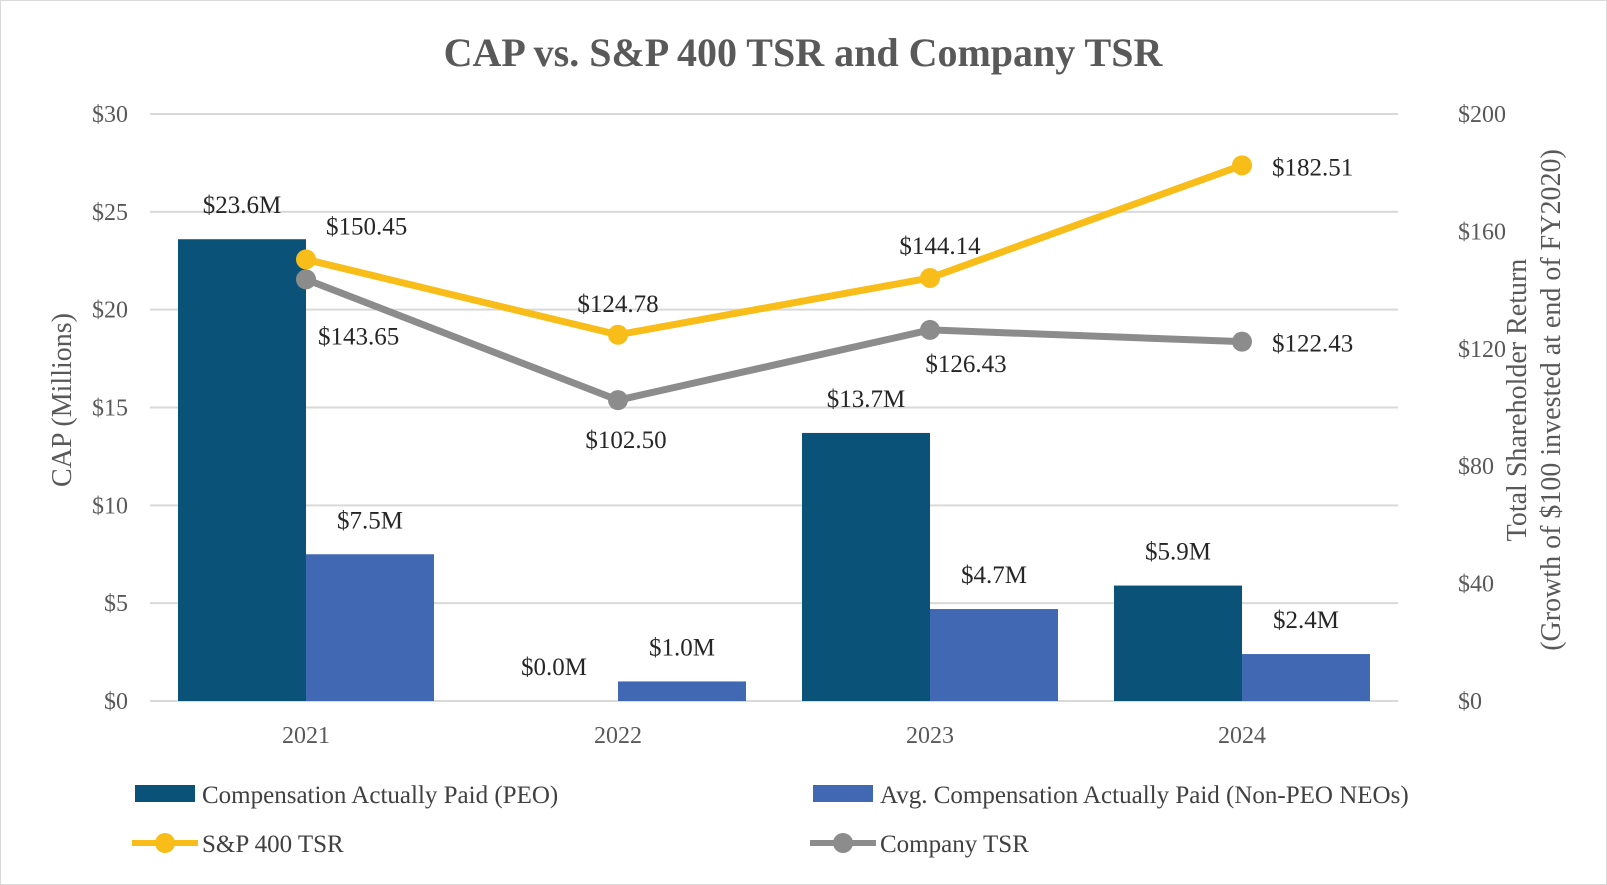  What do you see at coordinates (994, 655) in the screenshot?
I see `bar-avg-compensation-actually-paid-non-peo-neos-2023` at bounding box center [994, 655].